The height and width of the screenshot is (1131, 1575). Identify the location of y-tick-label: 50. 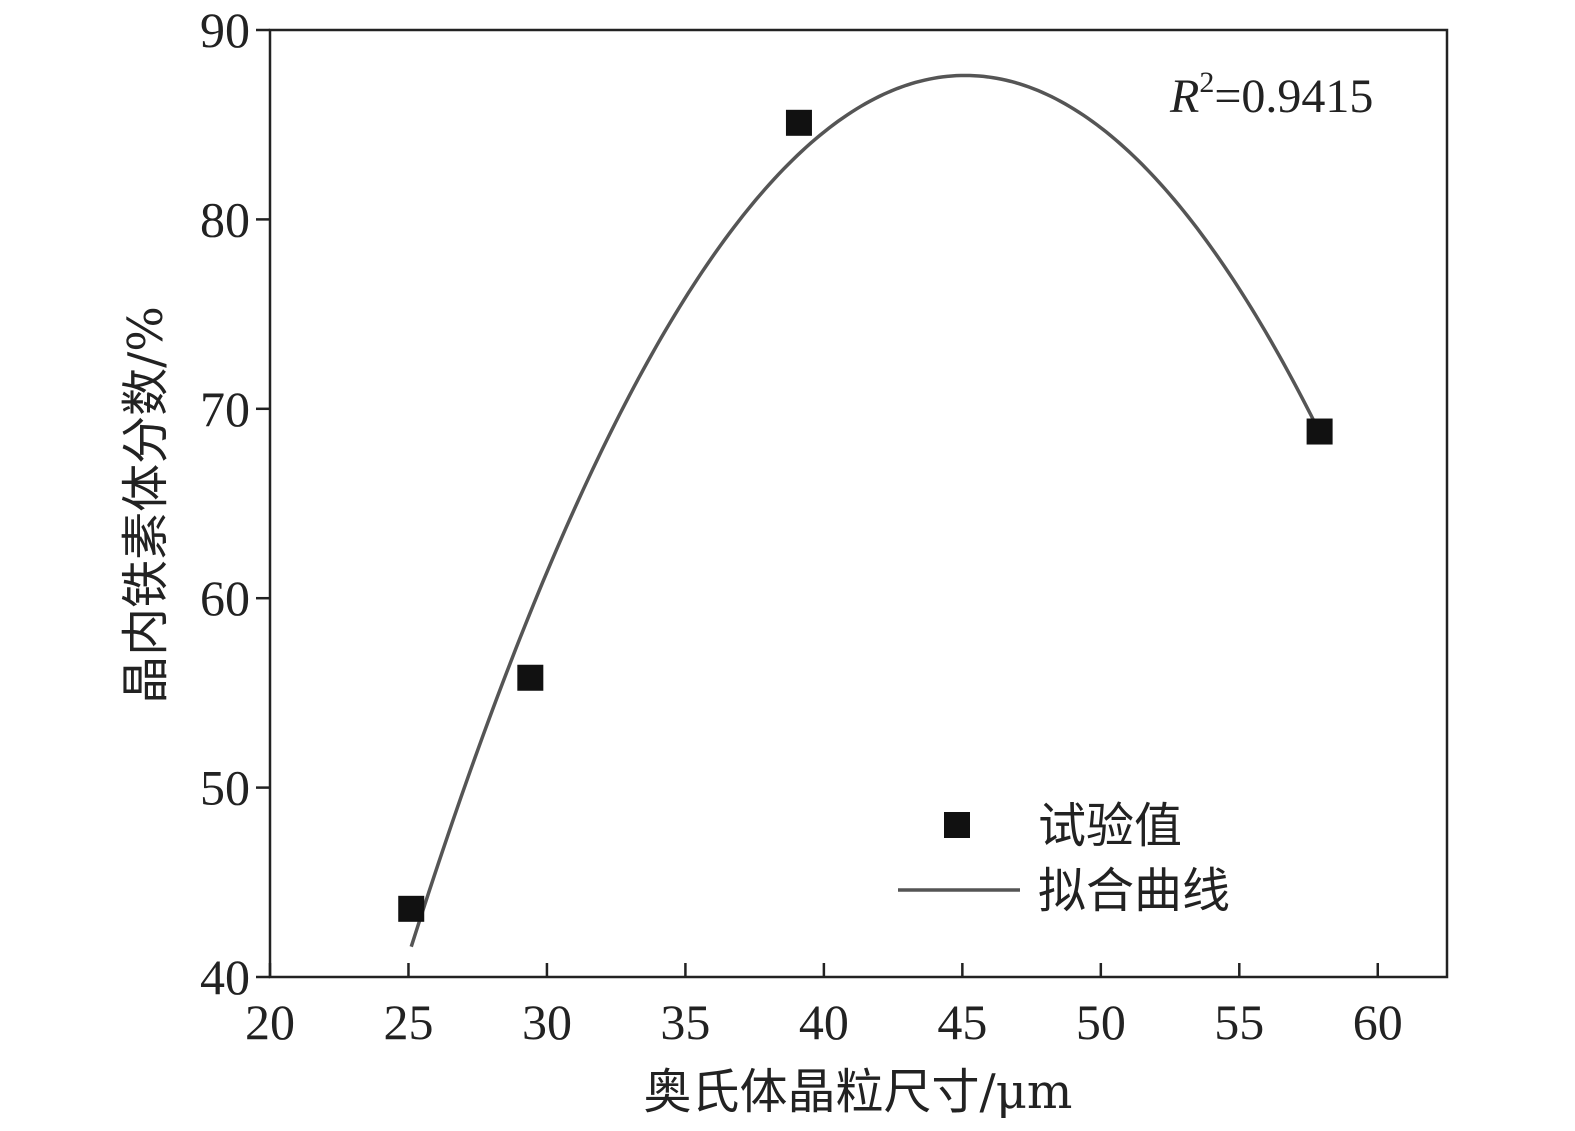
(225, 788).